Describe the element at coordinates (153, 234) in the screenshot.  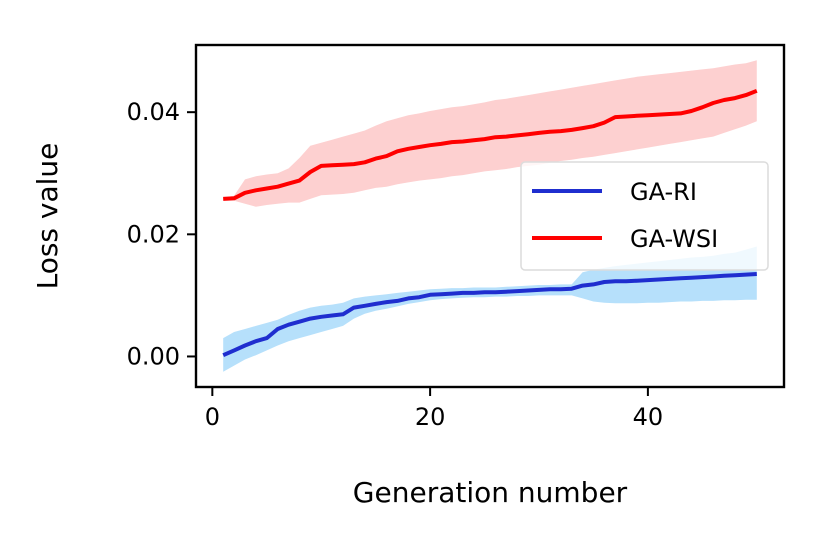
I see `y-tick-label: 0.02` at that location.